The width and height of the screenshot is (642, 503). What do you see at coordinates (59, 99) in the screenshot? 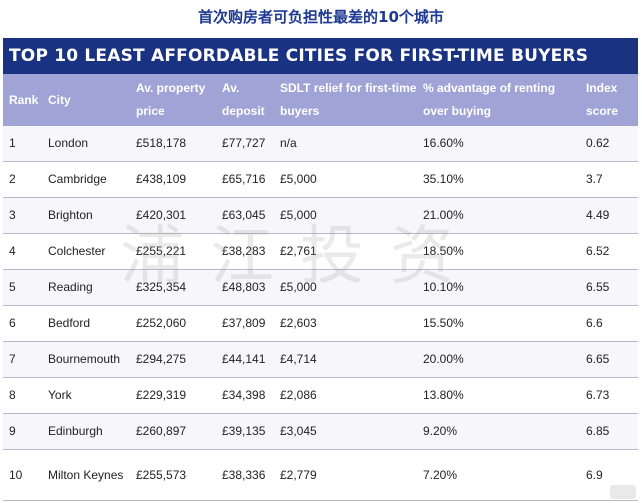
I see `header-city: City` at bounding box center [59, 99].